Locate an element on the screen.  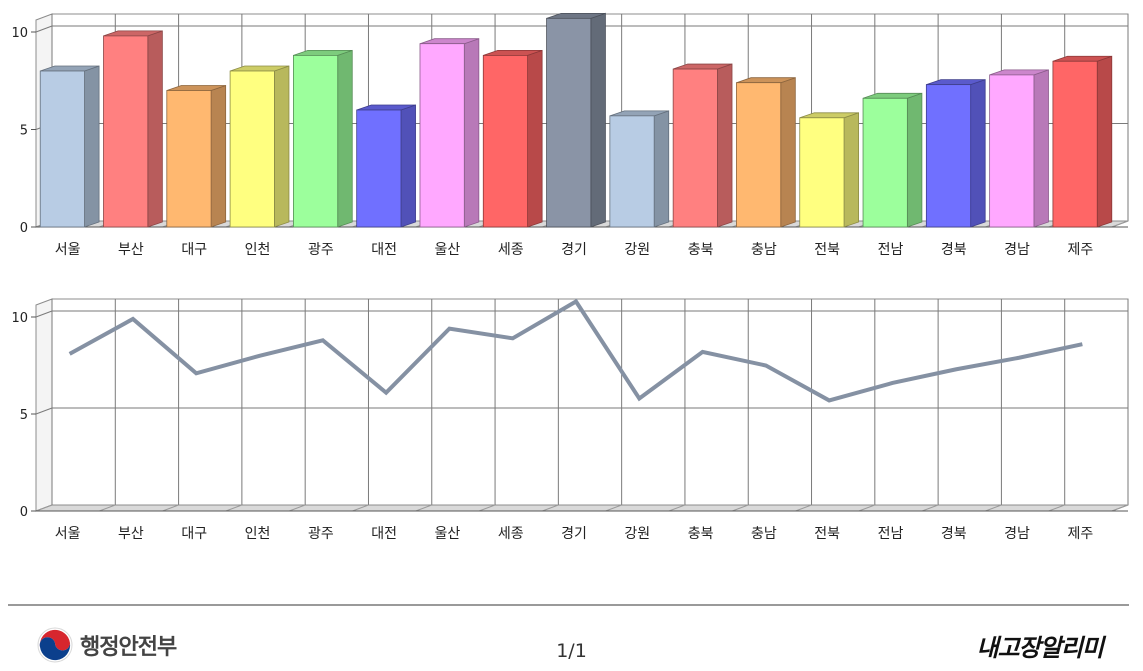
page-indicator: 1/1 is located at coordinates (571, 651).